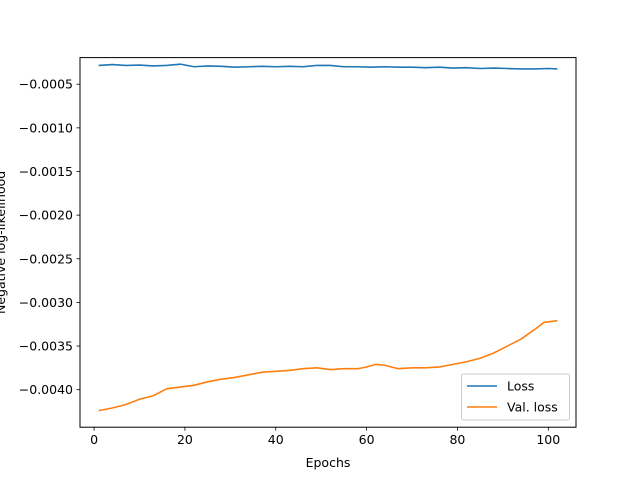 The width and height of the screenshot is (640, 480). What do you see at coordinates (46, 258) in the screenshot?
I see `y-tick-label: −0.0025` at bounding box center [46, 258].